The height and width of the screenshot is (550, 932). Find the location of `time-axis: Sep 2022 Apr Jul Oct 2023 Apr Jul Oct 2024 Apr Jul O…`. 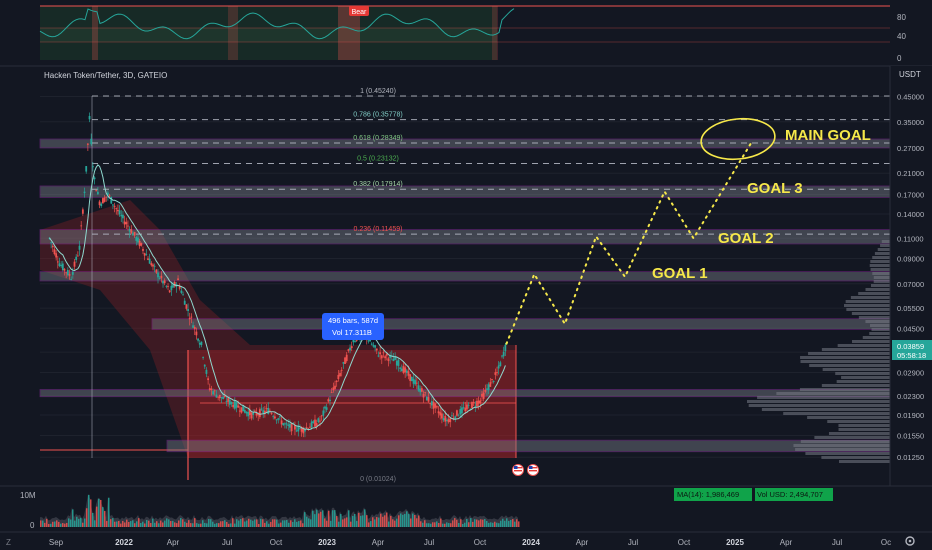

time-axis: Sep 2022 Apr Jul Oct 2023 Apr Jul Oct 2024 Apr Jul O… is located at coordinates (470, 542).